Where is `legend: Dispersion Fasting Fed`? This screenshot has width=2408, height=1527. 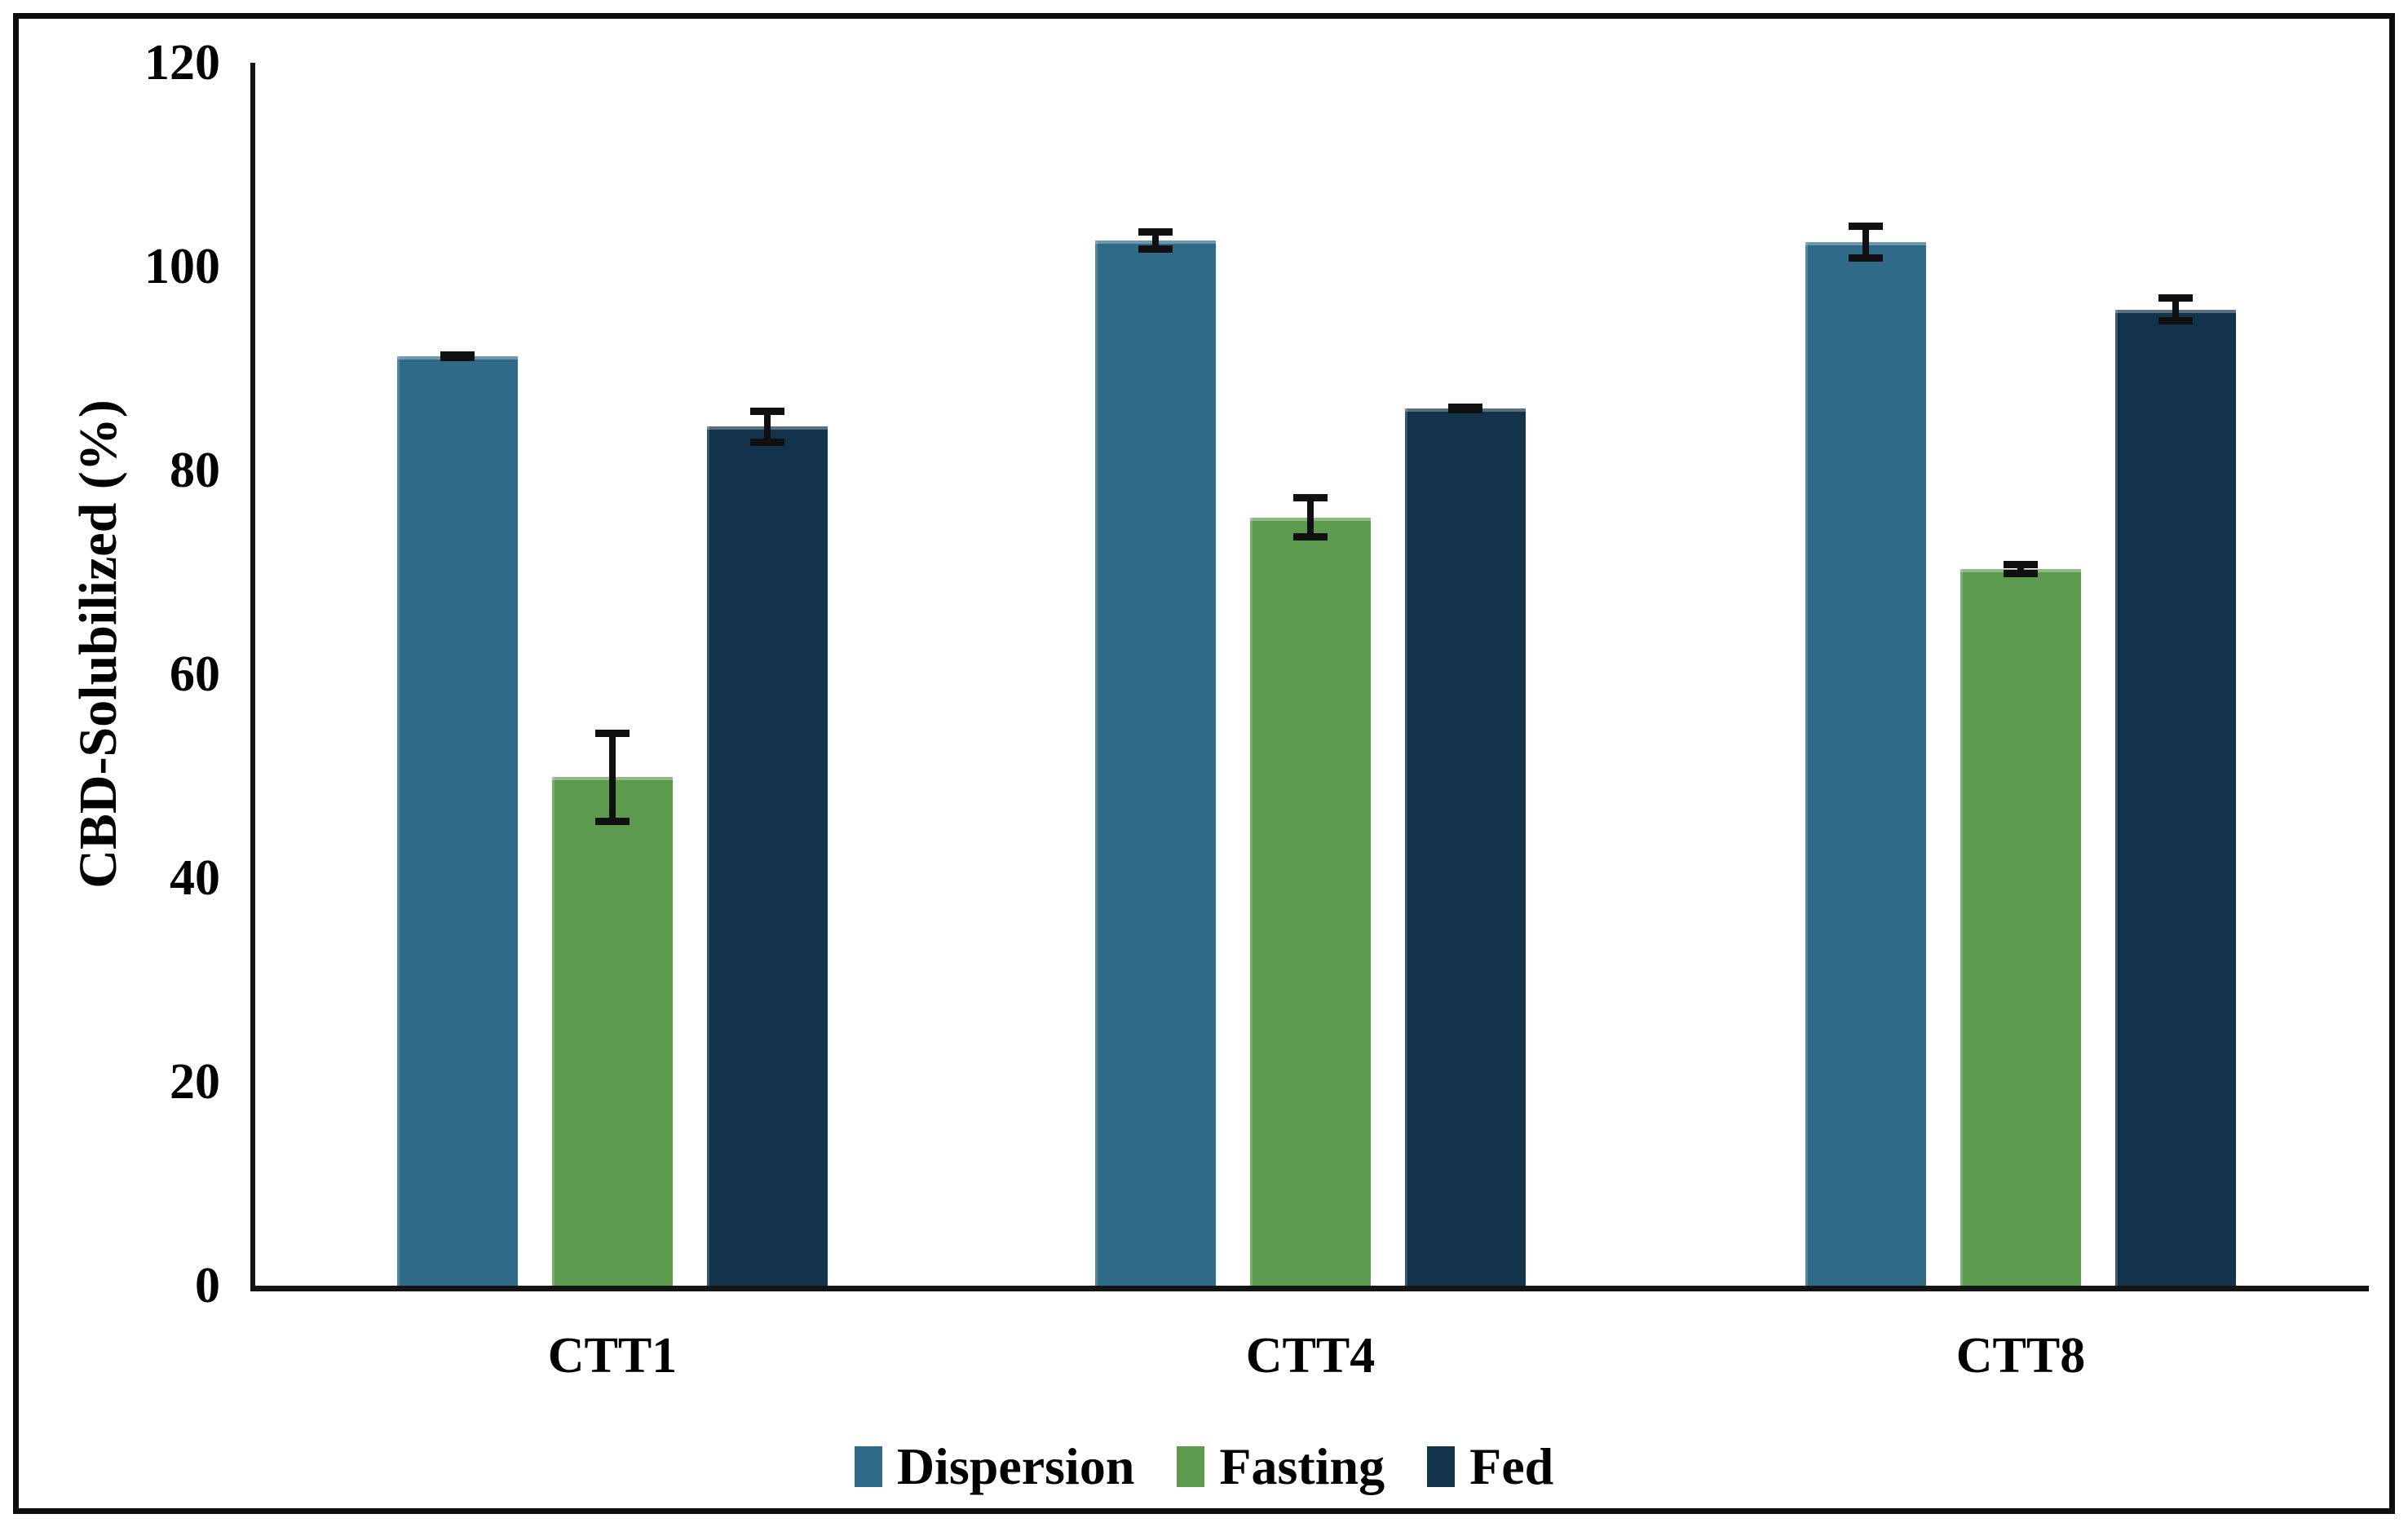 legend: Dispersion Fasting Fed is located at coordinates (1204, 1466).